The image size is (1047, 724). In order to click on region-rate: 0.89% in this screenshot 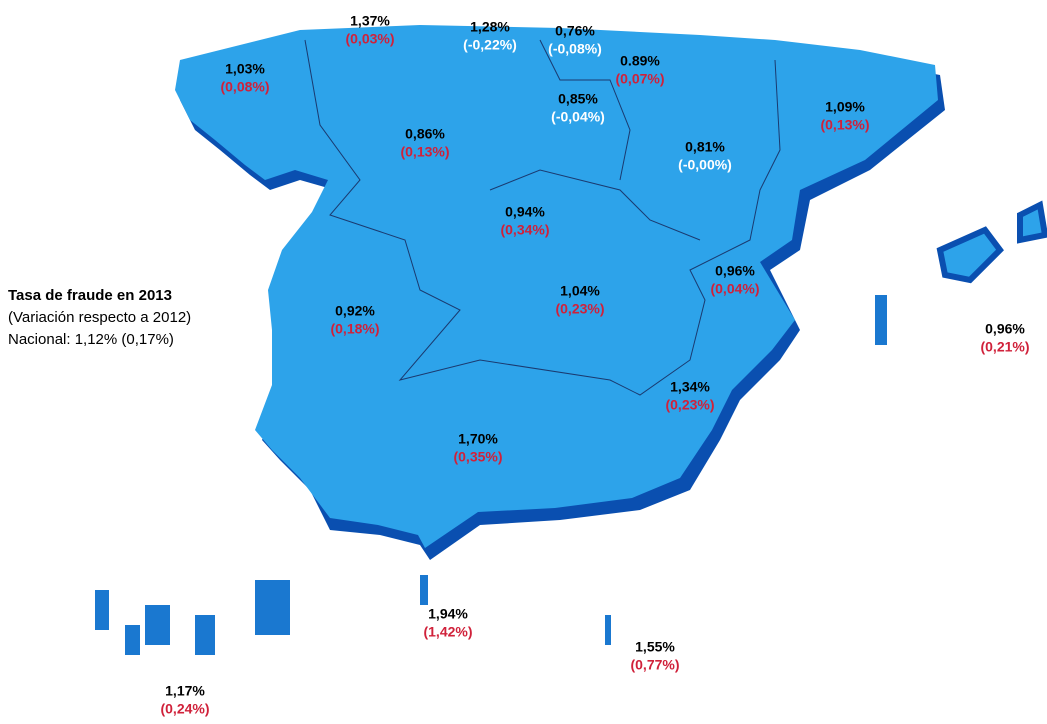, I will do `click(640, 61)`.